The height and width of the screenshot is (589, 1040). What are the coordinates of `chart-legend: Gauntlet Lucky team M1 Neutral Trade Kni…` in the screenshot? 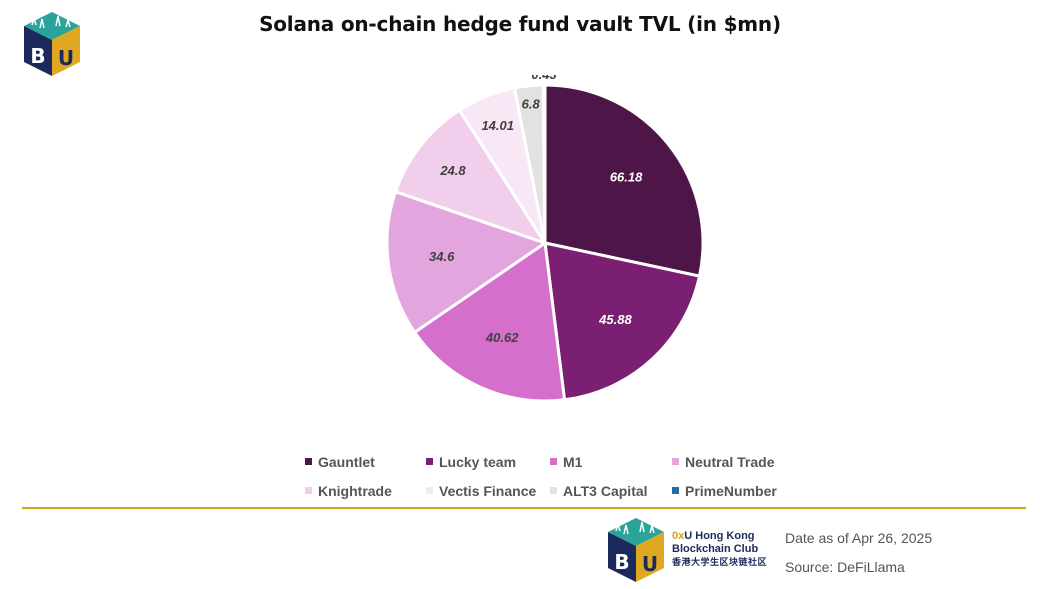 It's located at (565, 476).